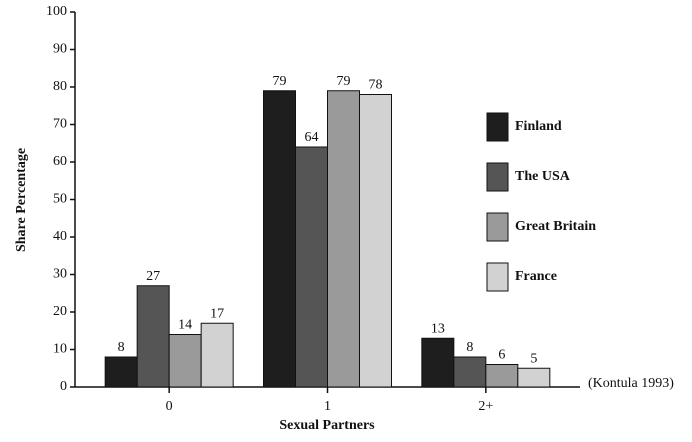  I want to click on legend-label: The USA, so click(543, 176).